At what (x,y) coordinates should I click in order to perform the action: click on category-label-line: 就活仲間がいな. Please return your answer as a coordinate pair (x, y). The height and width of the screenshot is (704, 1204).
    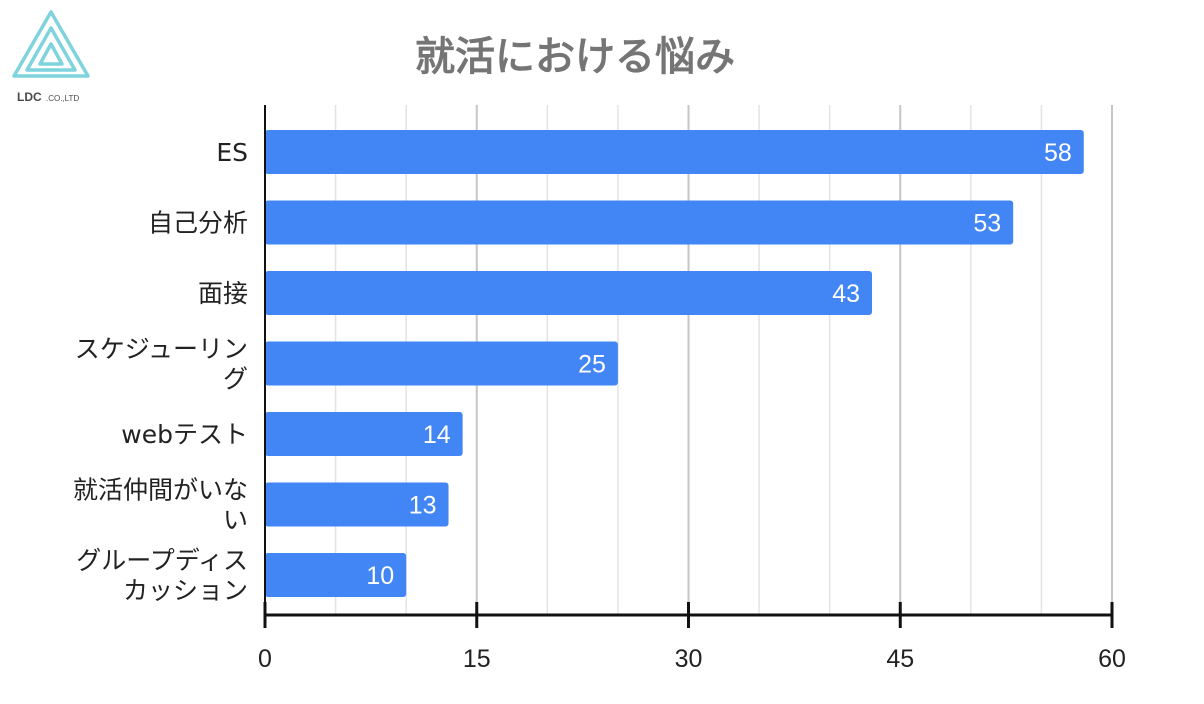
    Looking at the image, I should click on (160, 490).